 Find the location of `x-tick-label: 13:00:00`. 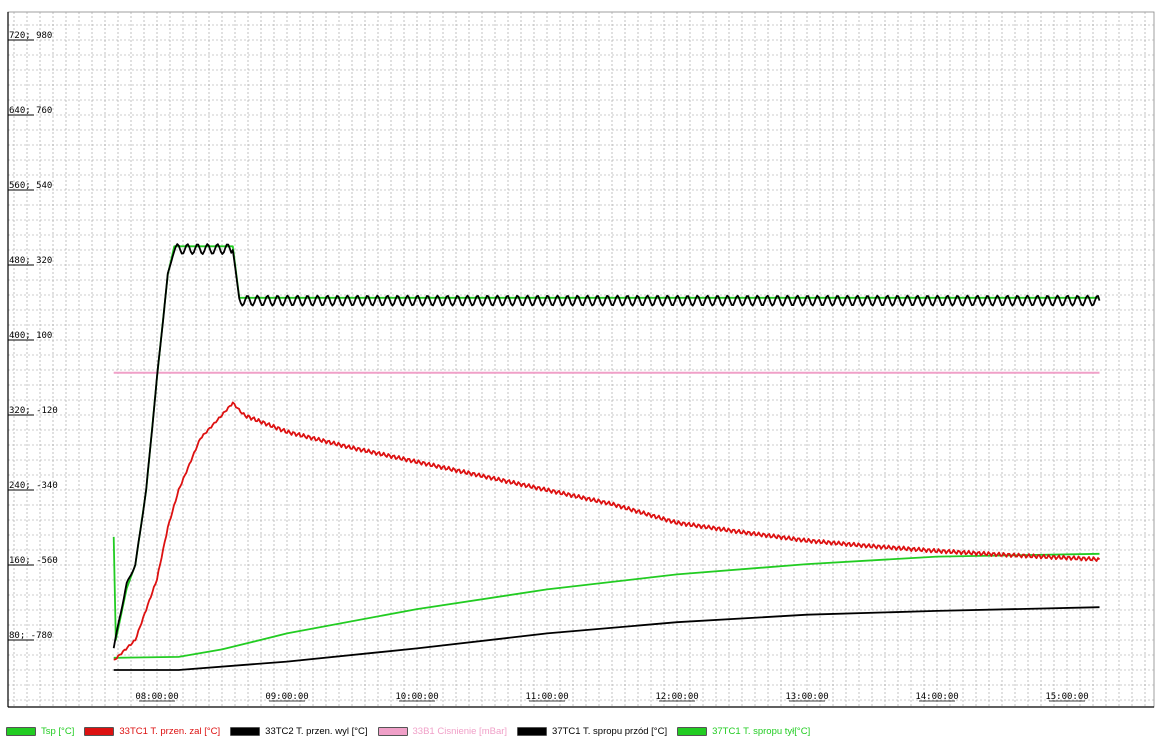

x-tick-label: 13:00:00 is located at coordinates (806, 697).